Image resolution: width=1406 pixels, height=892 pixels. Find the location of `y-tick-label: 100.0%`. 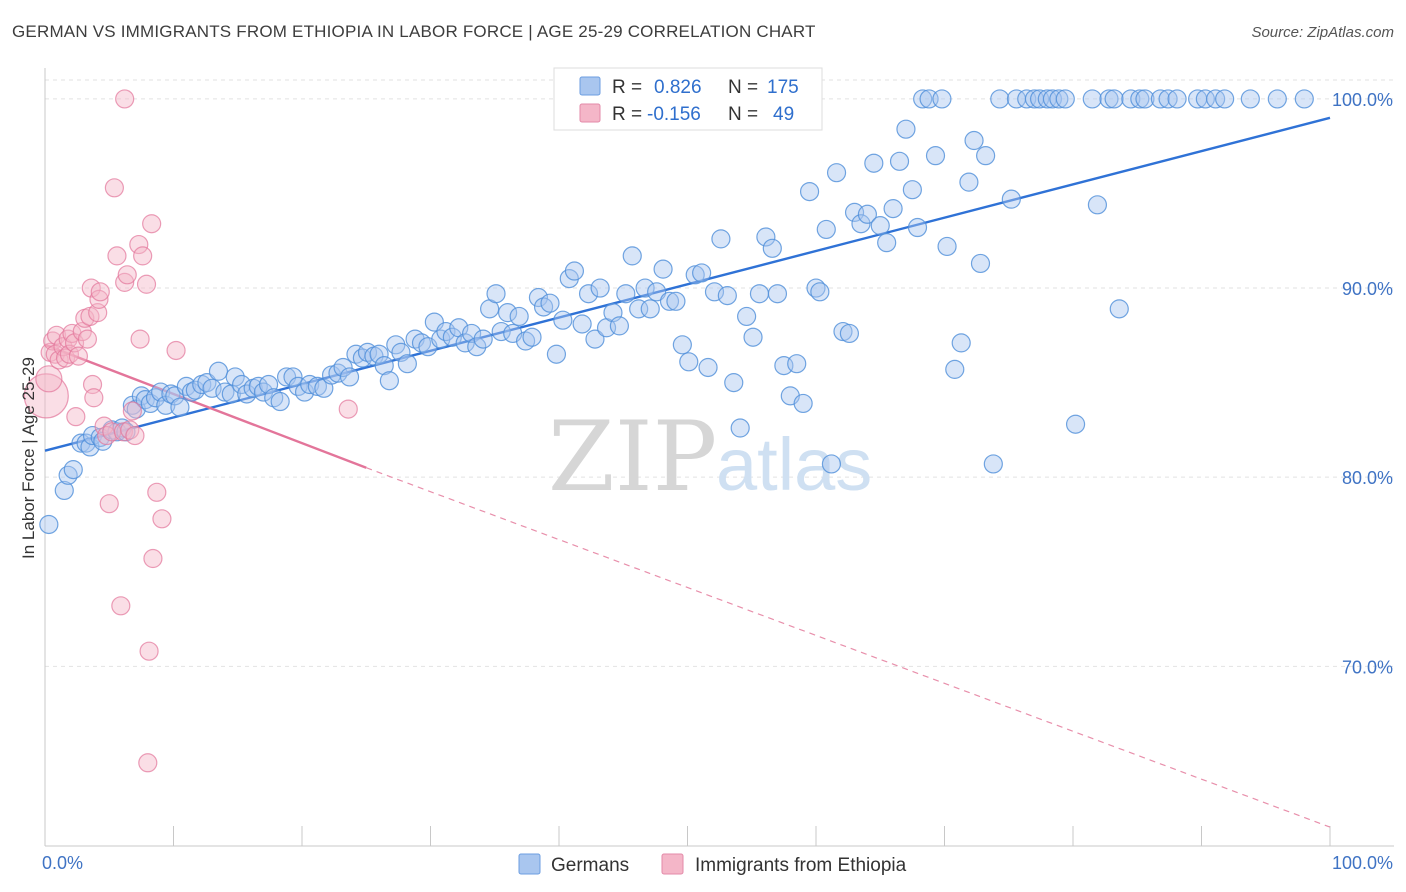

y-tick-label: 100.0% is located at coordinates (1362, 100).